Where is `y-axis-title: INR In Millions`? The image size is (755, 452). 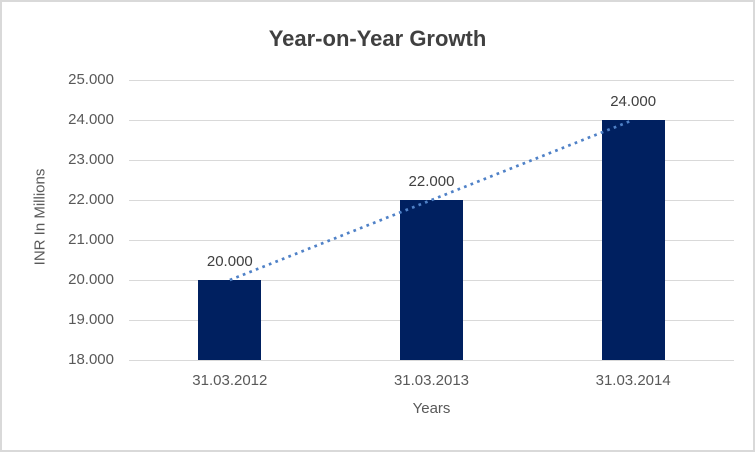
y-axis-title: INR In Millions is located at coordinates (40, 217).